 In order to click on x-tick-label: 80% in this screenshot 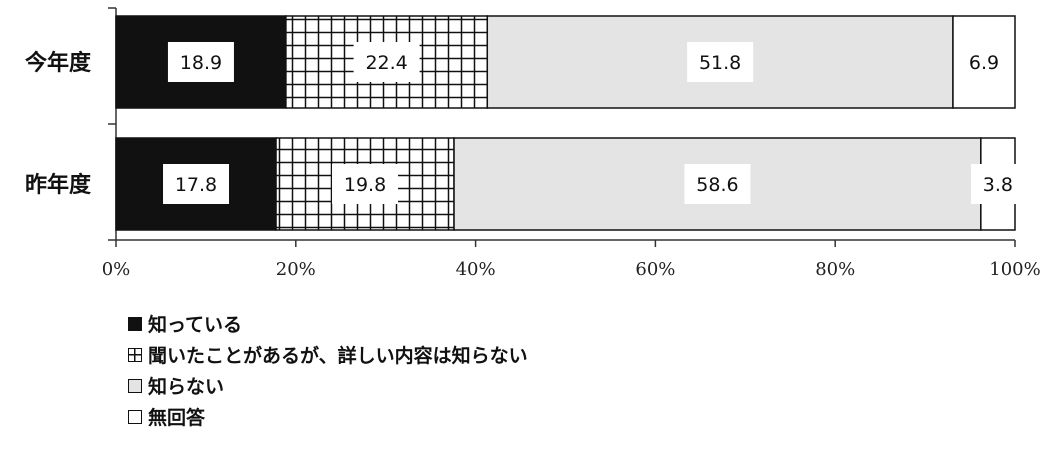, I will do `click(835, 269)`.